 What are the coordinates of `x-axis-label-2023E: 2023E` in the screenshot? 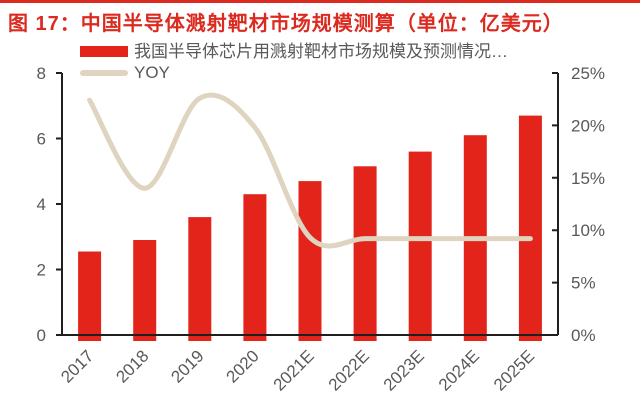 It's located at (404, 370).